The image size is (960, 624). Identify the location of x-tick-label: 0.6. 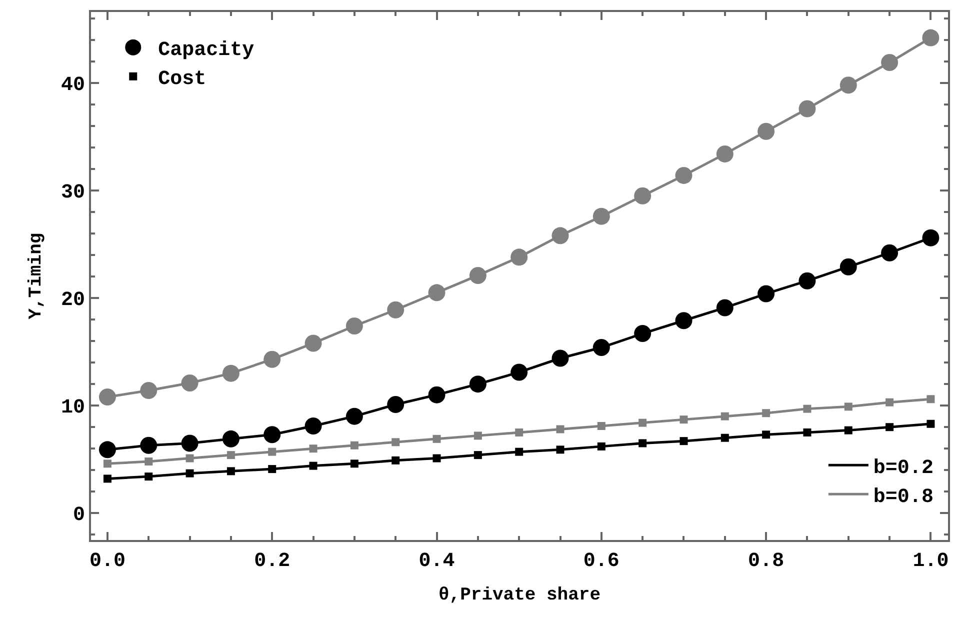
(601, 561).